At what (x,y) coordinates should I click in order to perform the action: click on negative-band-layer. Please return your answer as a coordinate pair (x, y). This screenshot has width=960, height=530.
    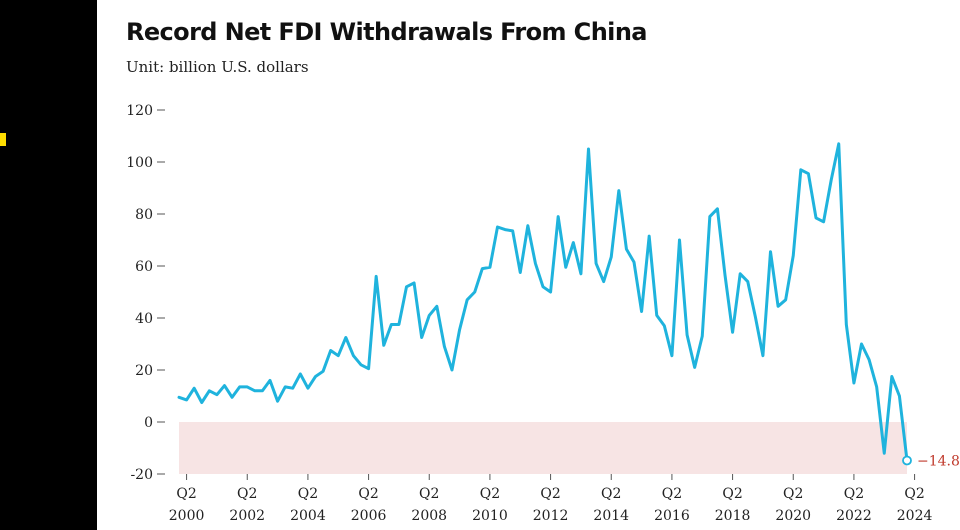
    Looking at the image, I should click on (543, 448).